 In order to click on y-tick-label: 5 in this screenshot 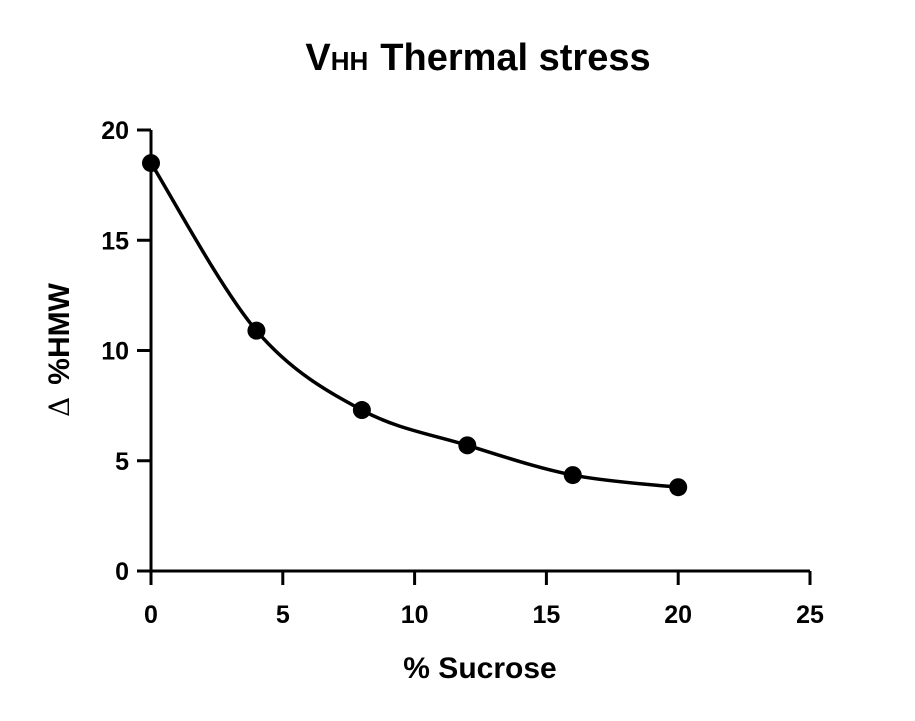, I will do `click(122, 462)`.